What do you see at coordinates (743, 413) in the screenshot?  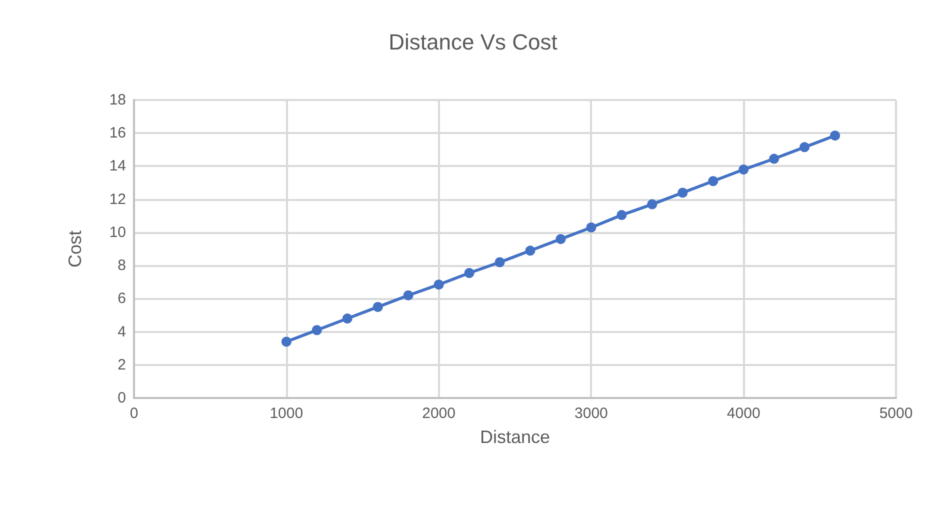 I see `x-tick-label: 4000` at bounding box center [743, 413].